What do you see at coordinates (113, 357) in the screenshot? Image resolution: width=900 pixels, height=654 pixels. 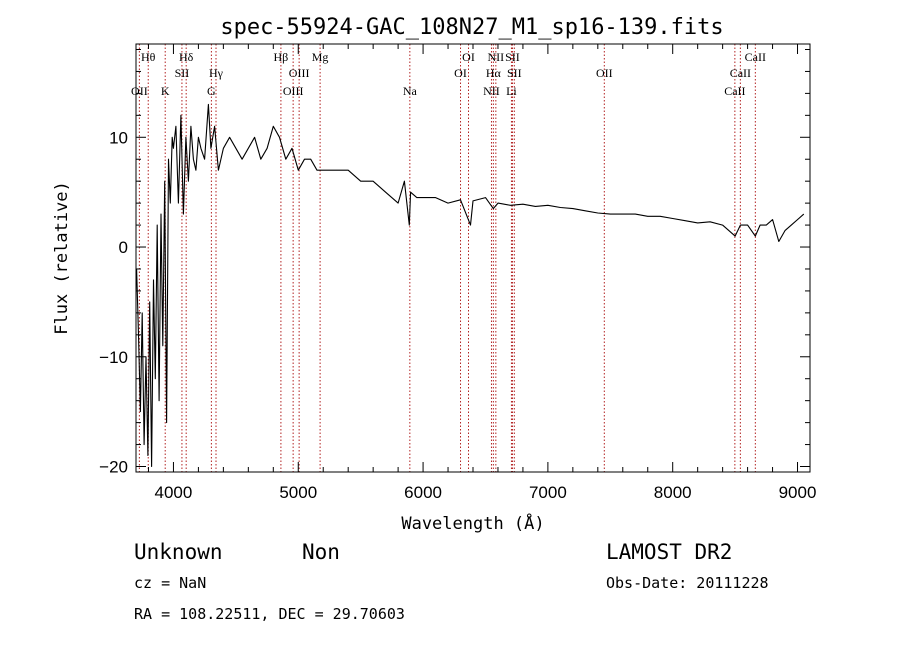 I see `y-tick-label: −10` at bounding box center [113, 357].